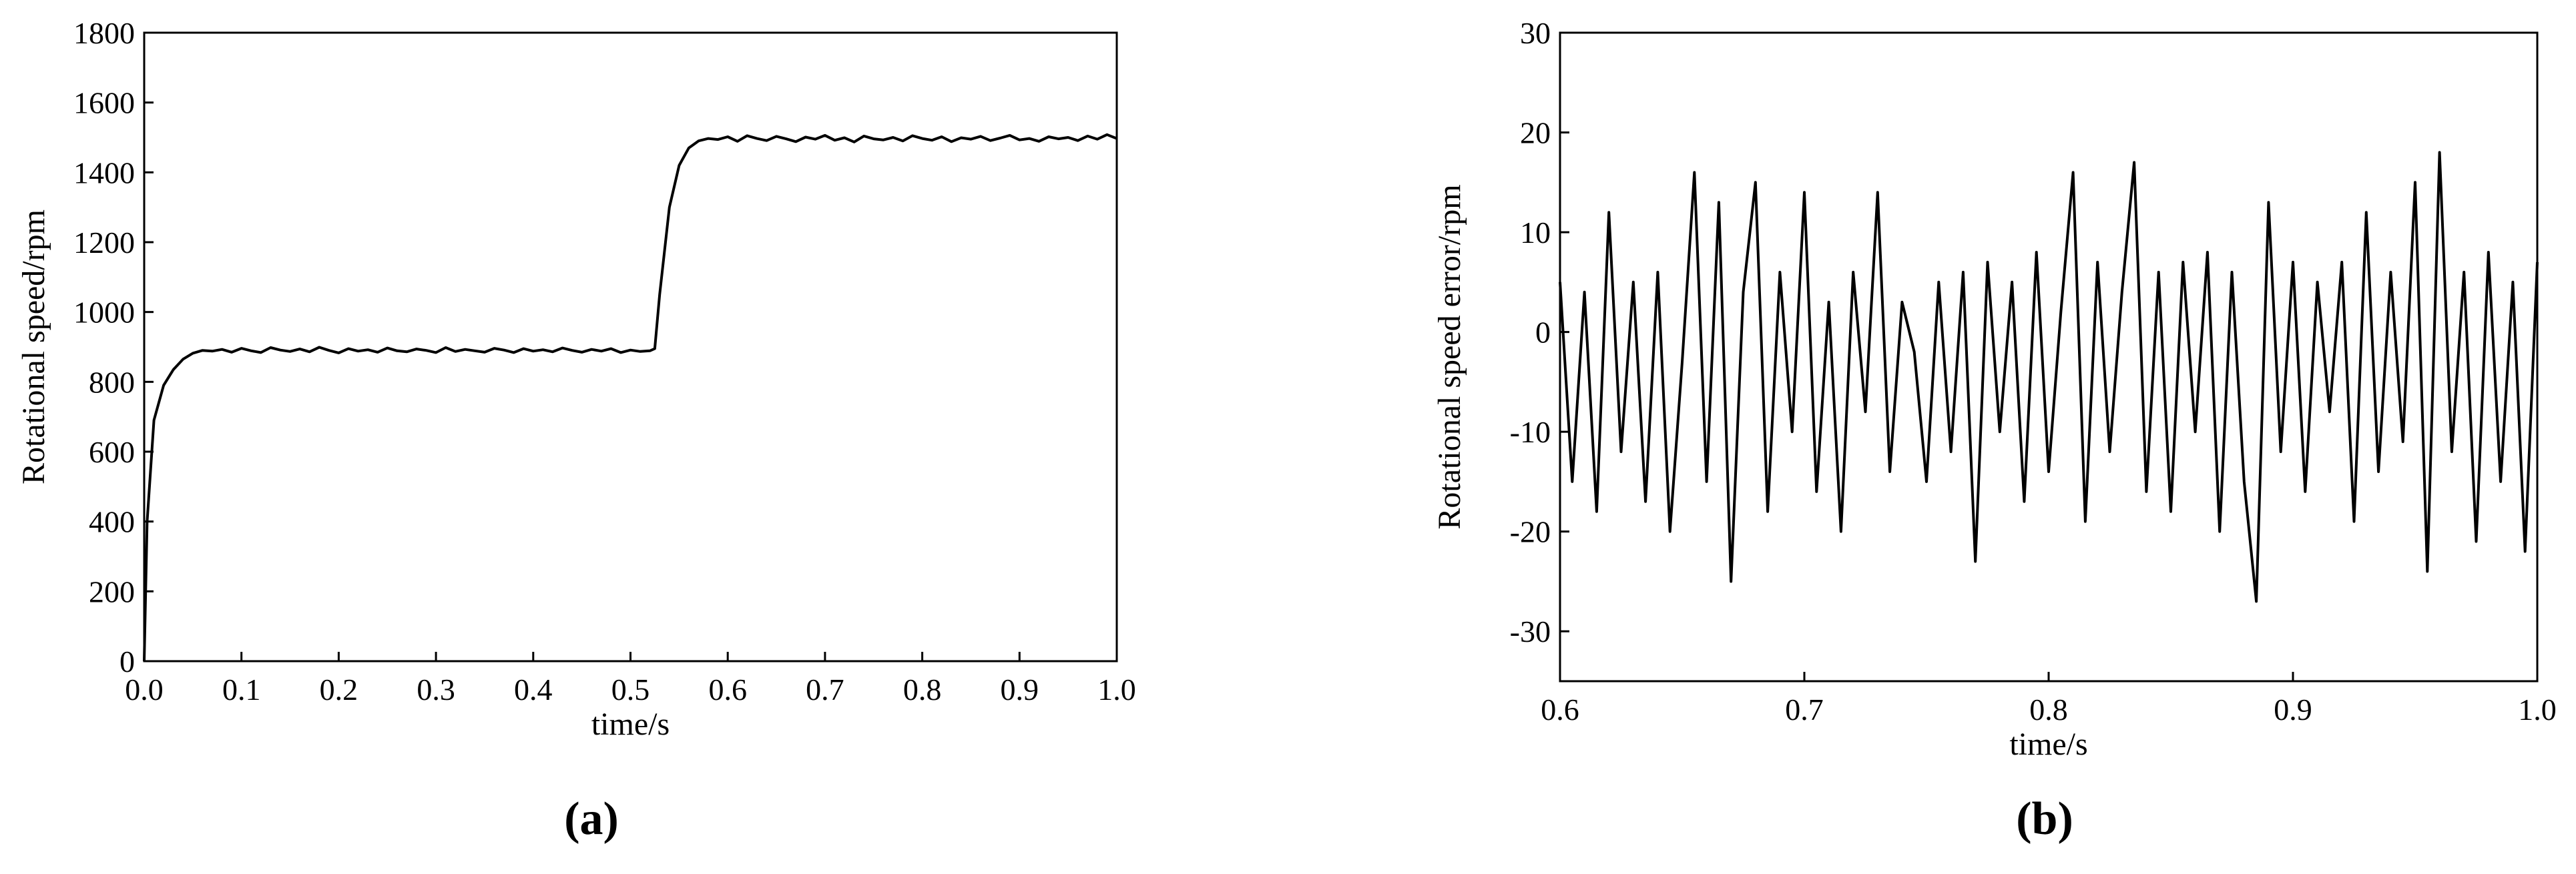 The width and height of the screenshot is (2576, 874). I want to click on x-tick-label: 0.1, so click(241, 690).